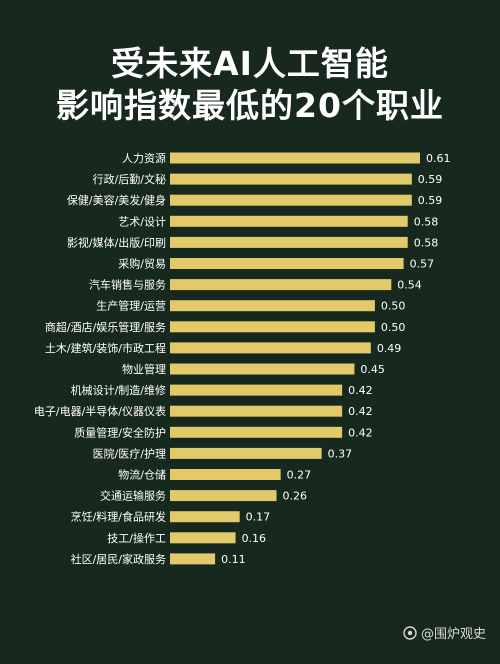  What do you see at coordinates (453, 634) in the screenshot?
I see `watermark-text: @围炉观史` at bounding box center [453, 634].